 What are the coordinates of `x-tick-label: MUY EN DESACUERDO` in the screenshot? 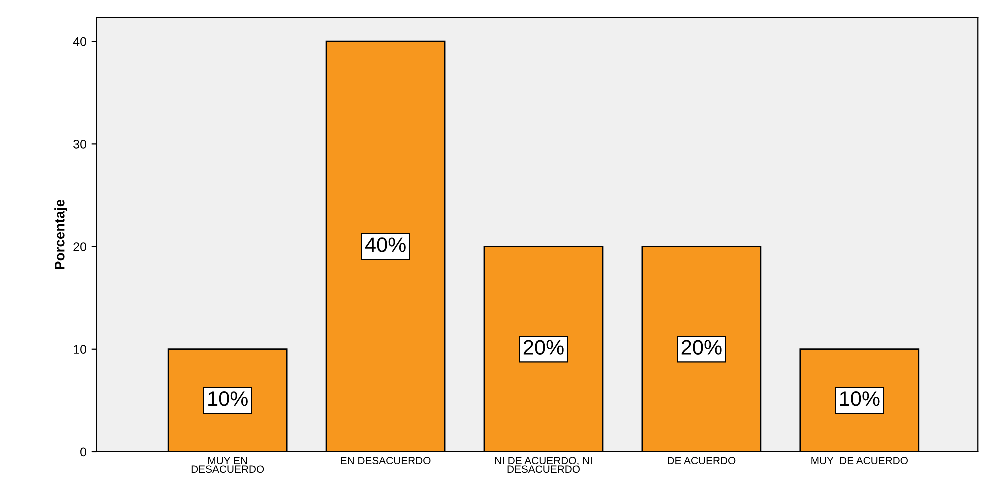 It's located at (228, 465).